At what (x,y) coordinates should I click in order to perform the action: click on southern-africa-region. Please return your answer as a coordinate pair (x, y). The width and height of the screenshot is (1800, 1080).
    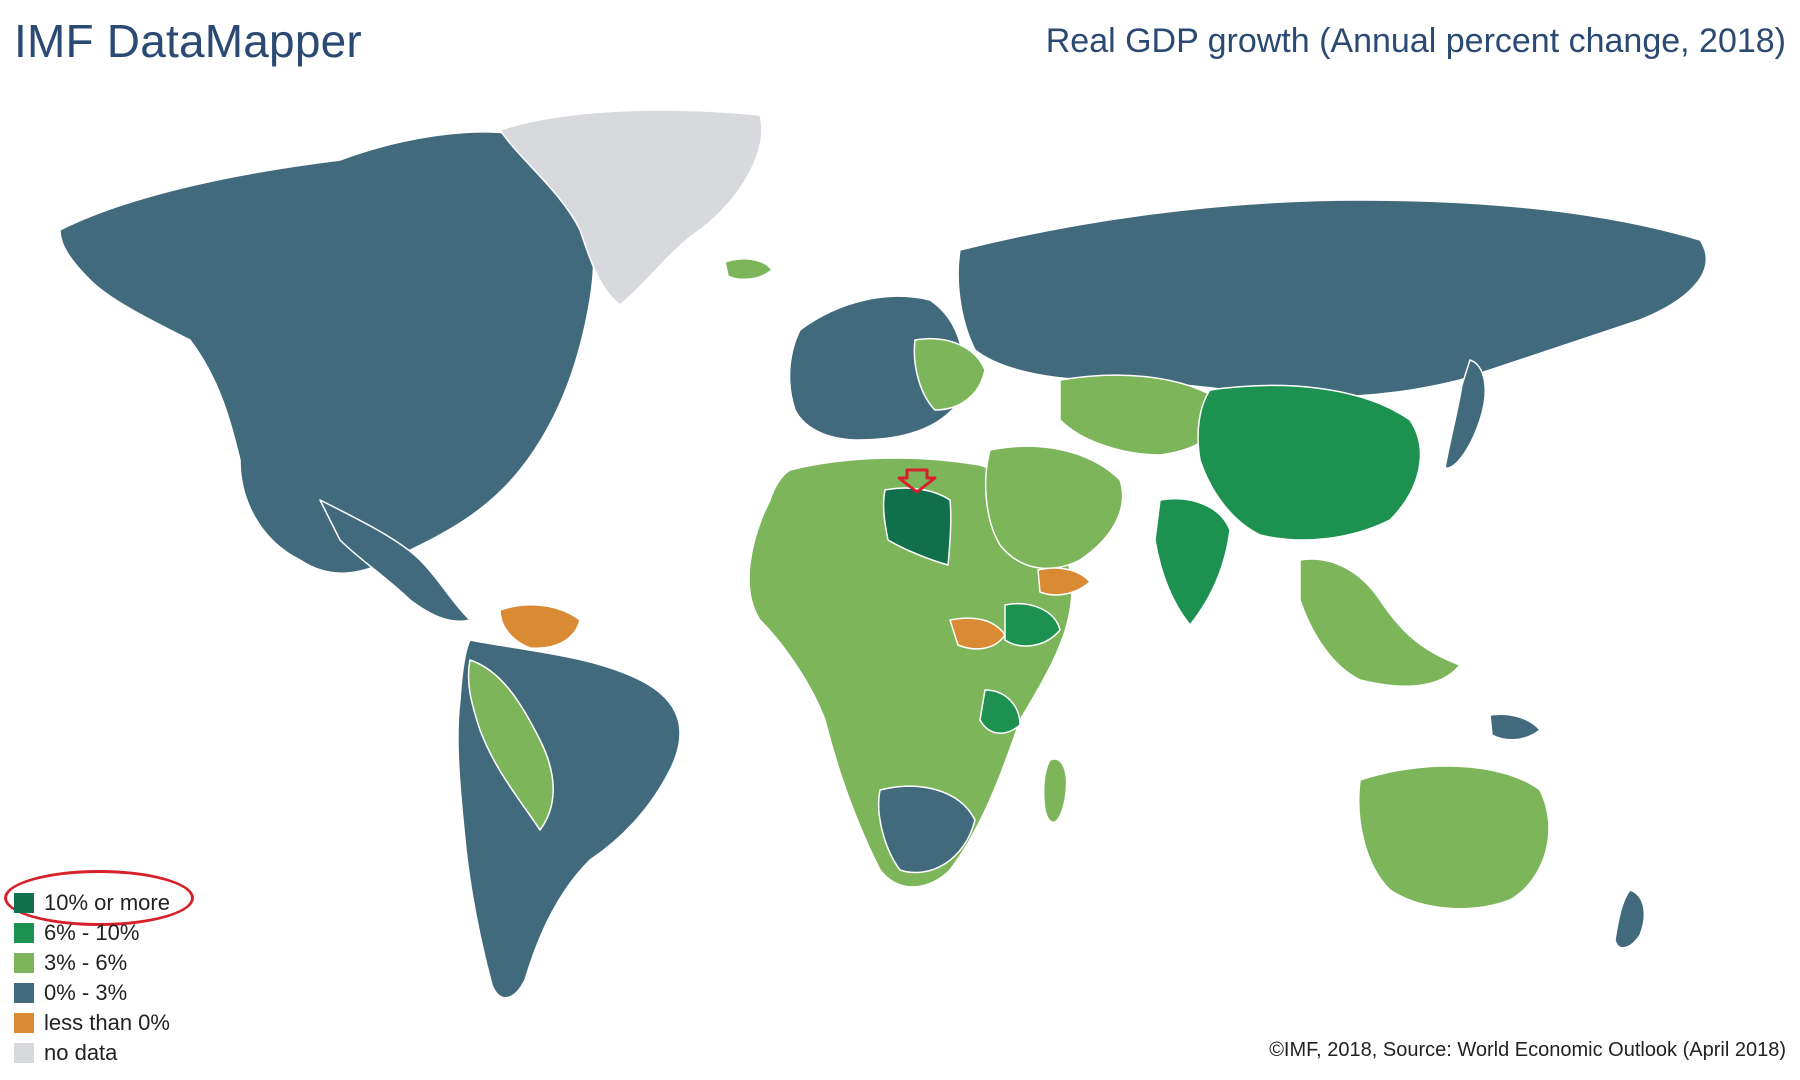
    Looking at the image, I should click on (926, 829).